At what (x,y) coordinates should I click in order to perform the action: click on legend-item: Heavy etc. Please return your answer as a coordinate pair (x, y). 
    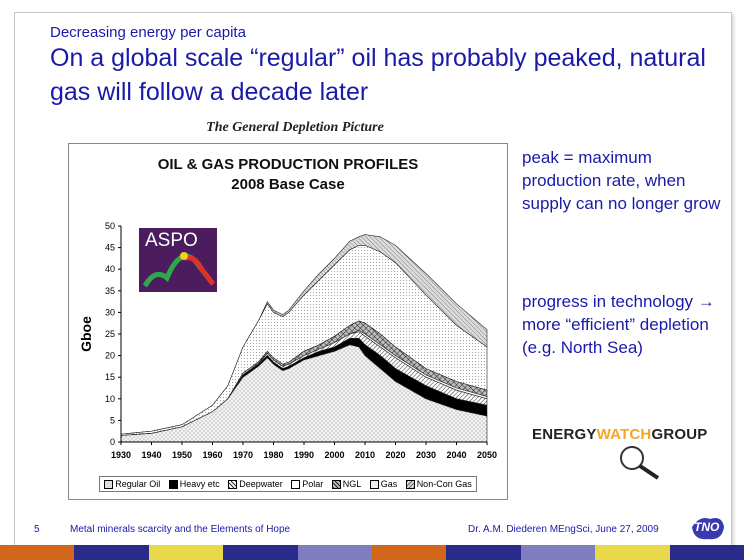
    Looking at the image, I should click on (194, 484).